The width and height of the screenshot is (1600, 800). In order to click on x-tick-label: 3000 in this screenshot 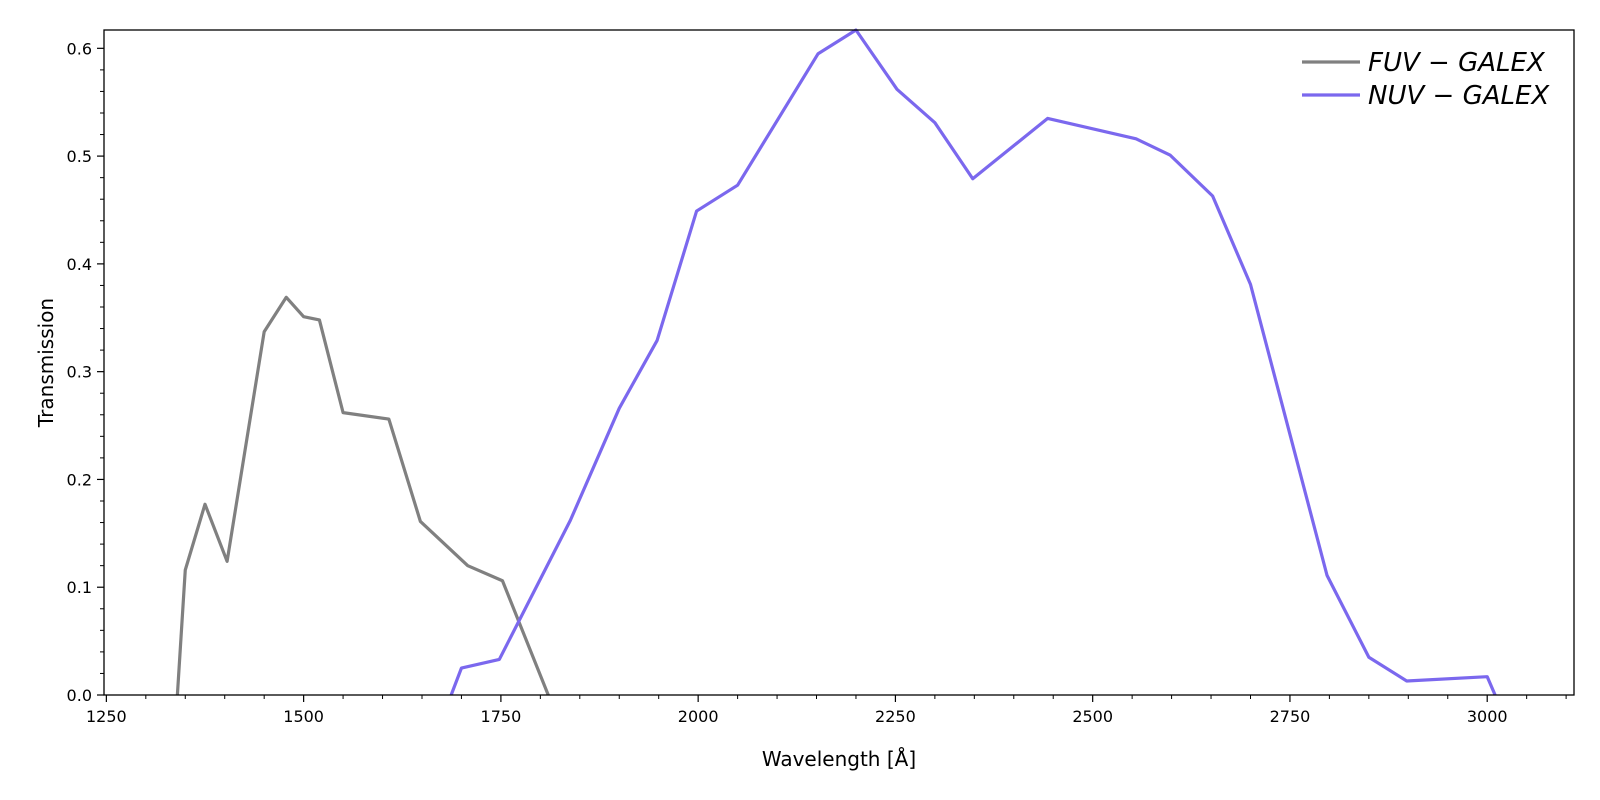, I will do `click(1487, 716)`.